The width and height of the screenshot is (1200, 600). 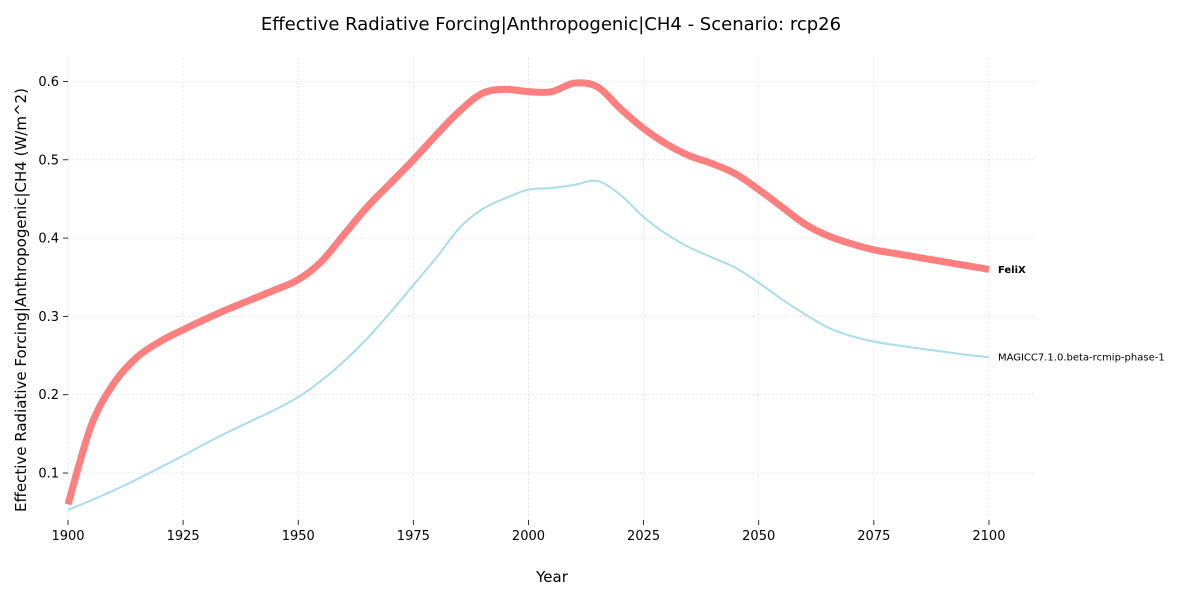 I want to click on y-tick-label: 0.5, so click(x=48, y=160).